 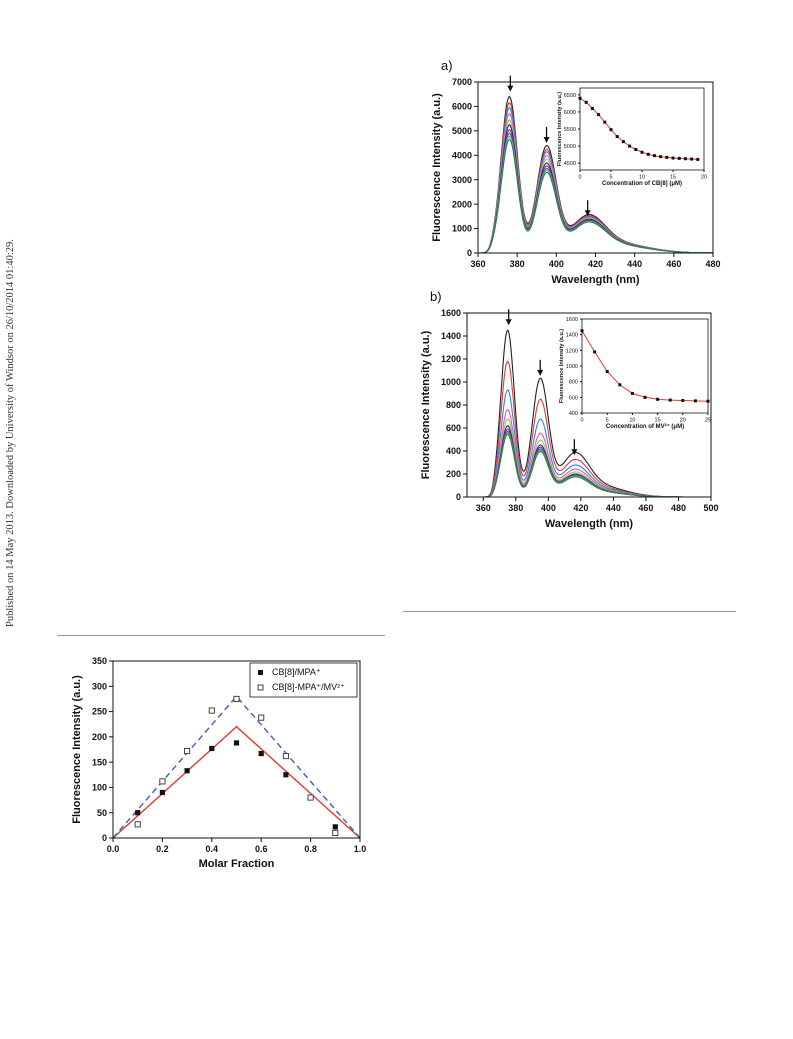 What do you see at coordinates (462, 155) in the screenshot?
I see `y-tick-label: 4000` at bounding box center [462, 155].